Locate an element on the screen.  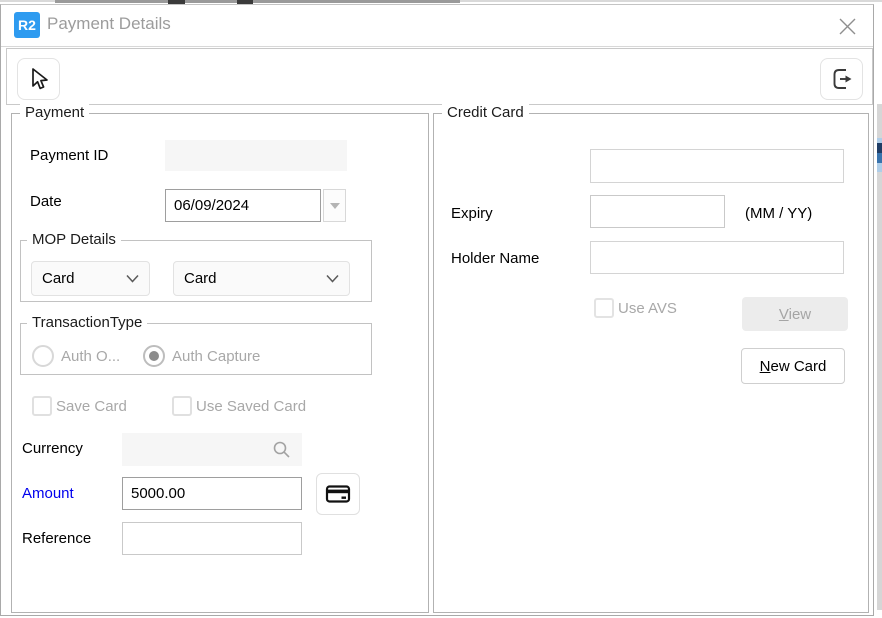
new-card-button: New Card is located at coordinates (793, 366).